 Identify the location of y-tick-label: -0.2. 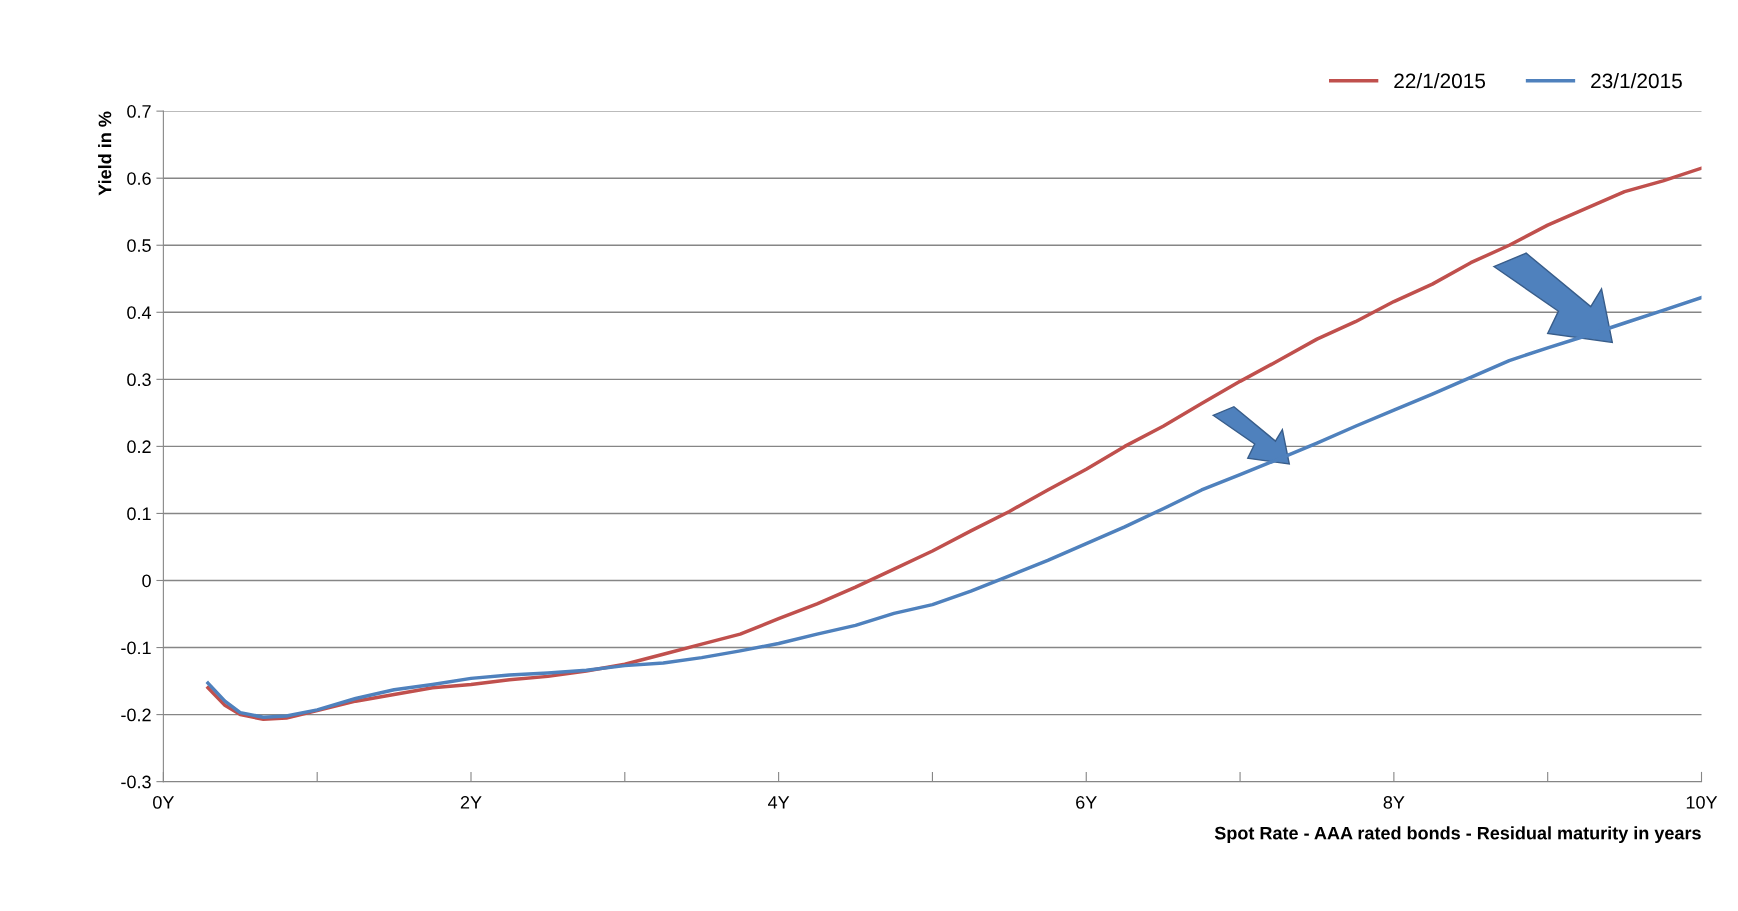
(136, 715).